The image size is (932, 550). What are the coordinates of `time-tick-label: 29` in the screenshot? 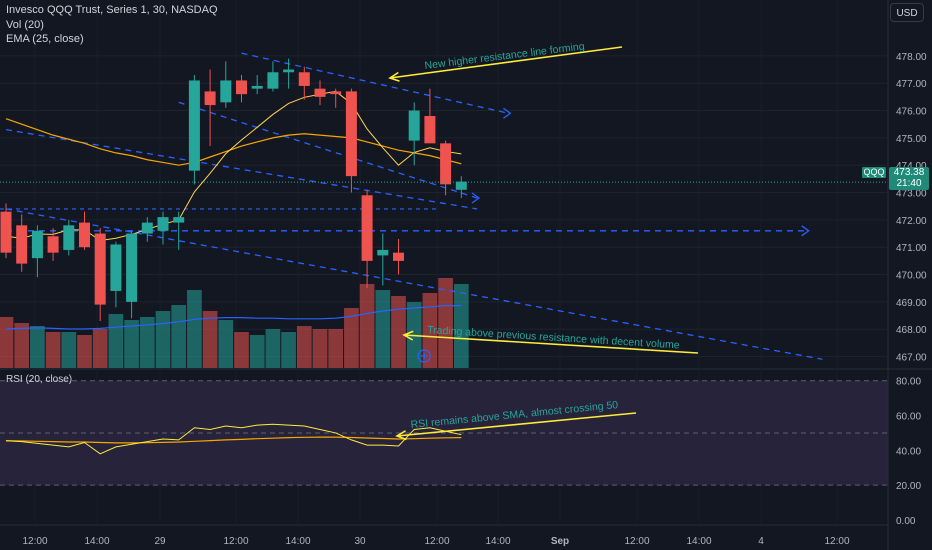 It's located at (160, 541).